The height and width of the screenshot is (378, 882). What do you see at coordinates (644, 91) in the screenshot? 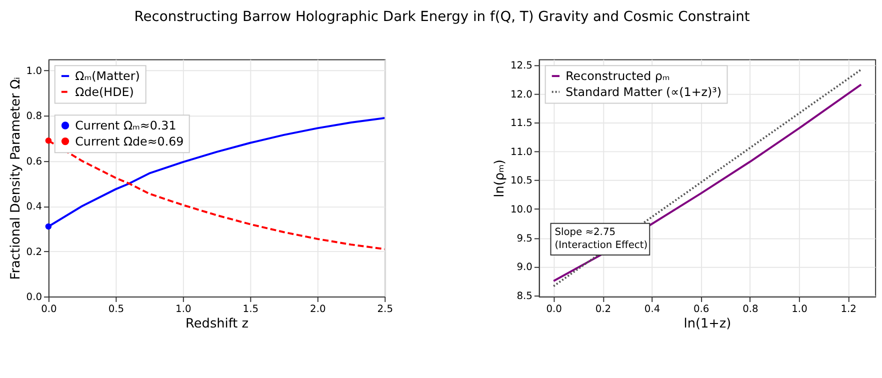
I see `legend-label: Standard Matter (∝(1+z)³)` at bounding box center [644, 91].